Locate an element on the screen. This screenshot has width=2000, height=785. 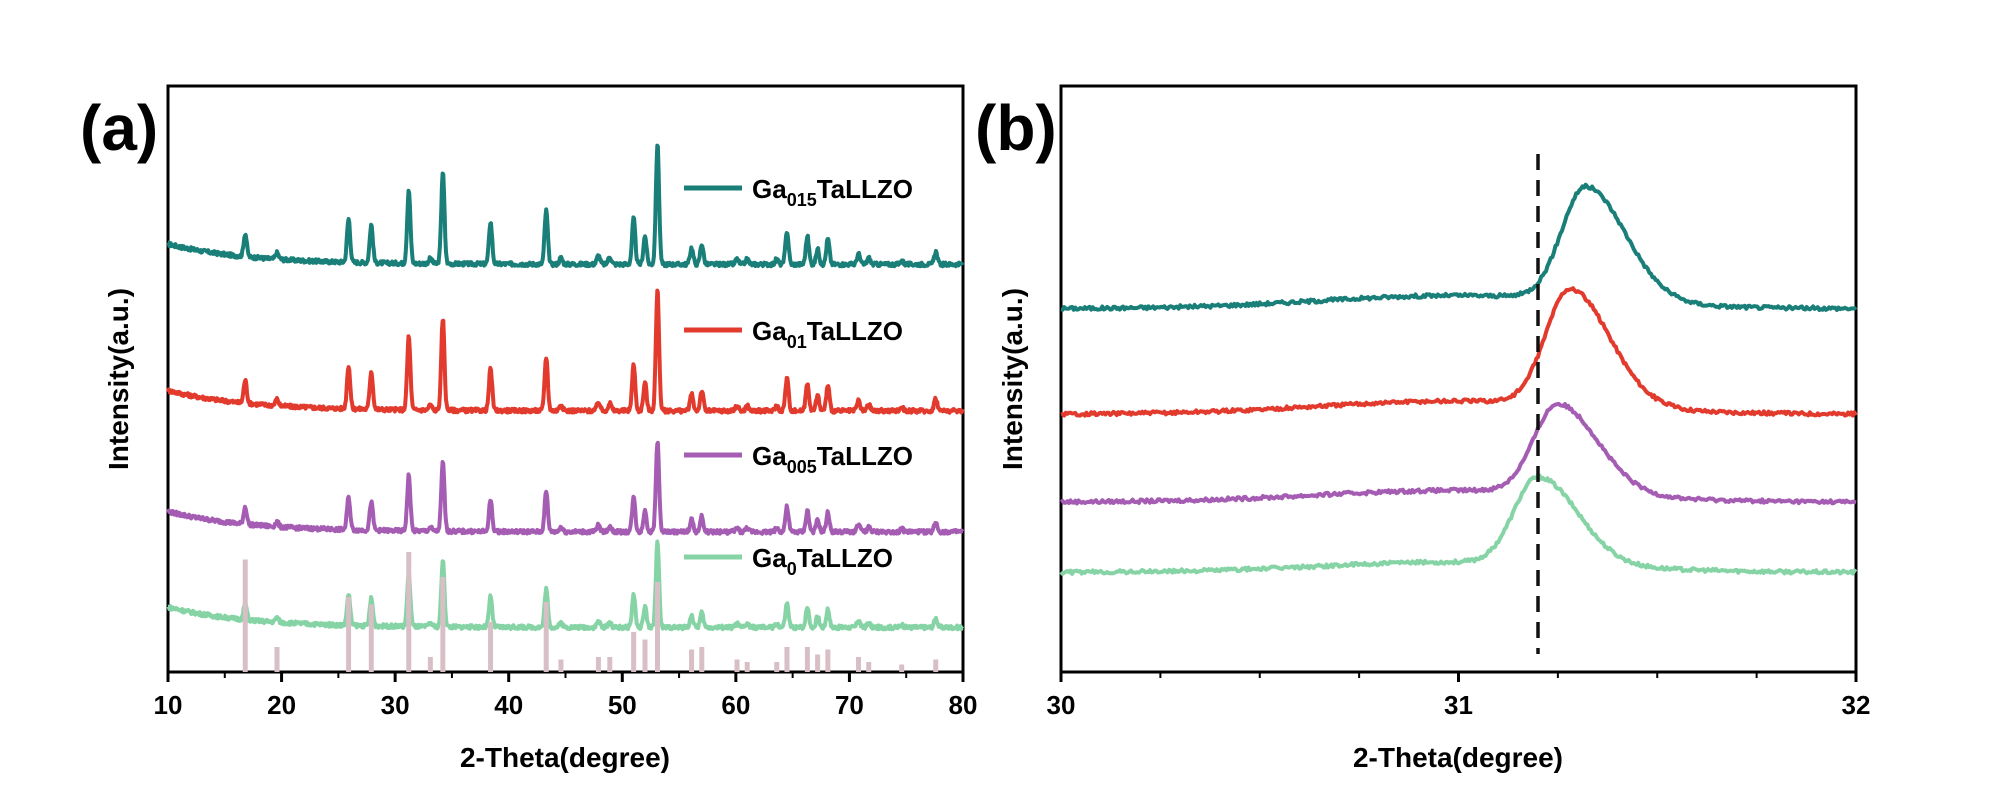
panel-a-x-axis: 10 20 30 40 50 60 70 80 is located at coordinates (566, 696).